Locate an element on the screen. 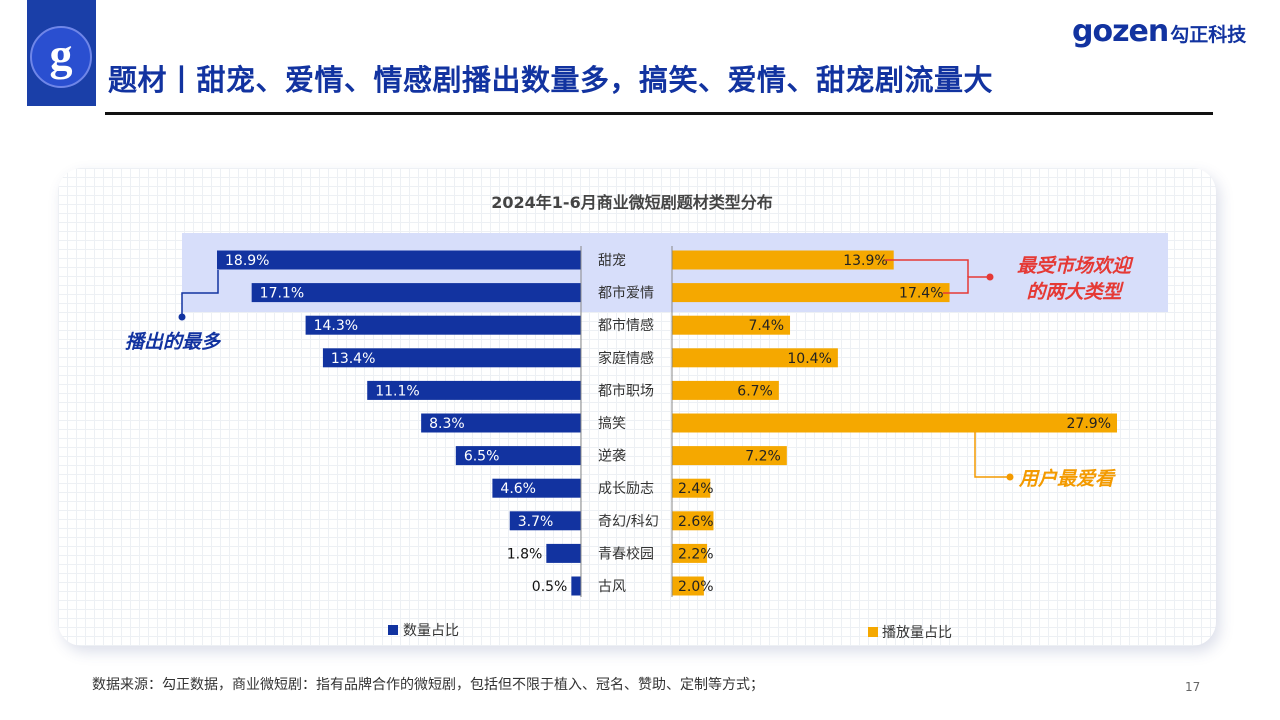 The height and width of the screenshot is (720, 1280). category-label: 都市情感 is located at coordinates (626, 325).